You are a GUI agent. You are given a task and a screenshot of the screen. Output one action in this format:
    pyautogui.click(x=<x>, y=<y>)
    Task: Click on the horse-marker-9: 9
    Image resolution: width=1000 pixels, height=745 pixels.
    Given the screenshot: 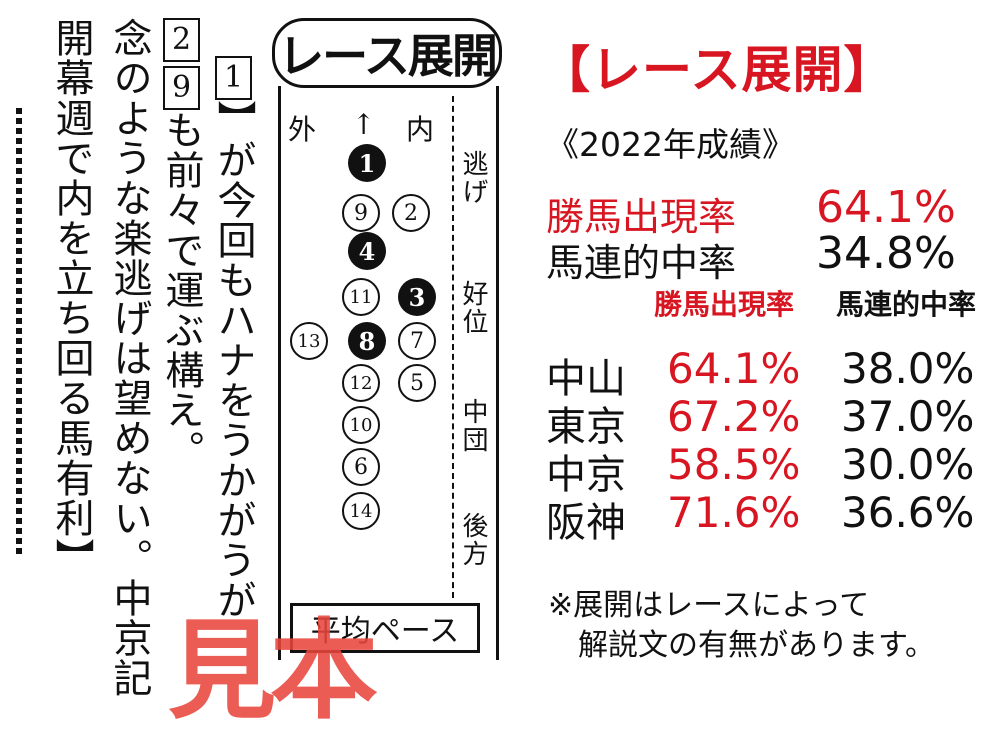 What is the action you would take?
    pyautogui.click(x=361, y=213)
    